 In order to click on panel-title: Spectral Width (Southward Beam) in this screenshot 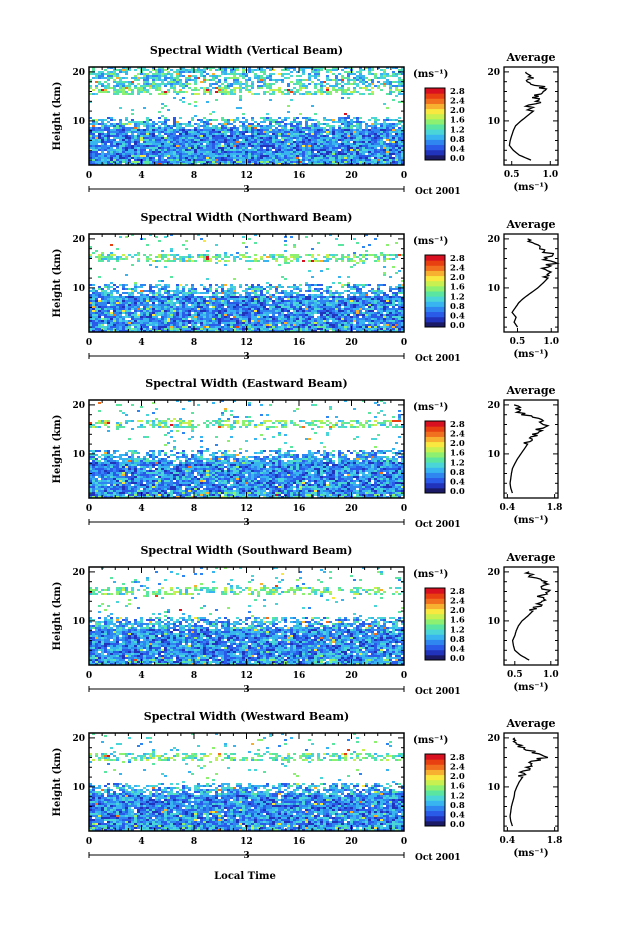, I will do `click(246, 550)`.